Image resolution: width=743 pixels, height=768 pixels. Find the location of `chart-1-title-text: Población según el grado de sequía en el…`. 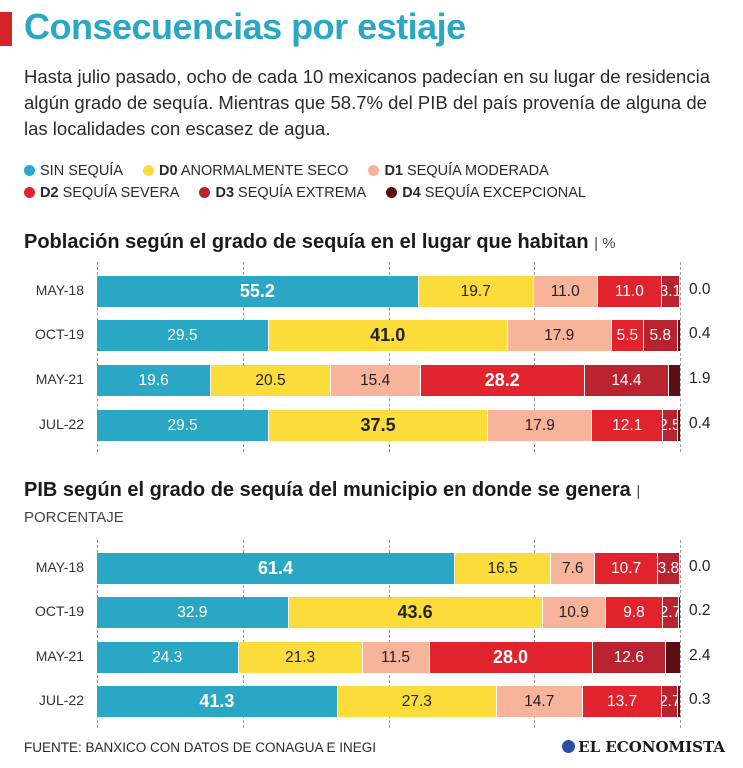

chart-1-title-text: Población según el grado de sequía en el… is located at coordinates (306, 242).